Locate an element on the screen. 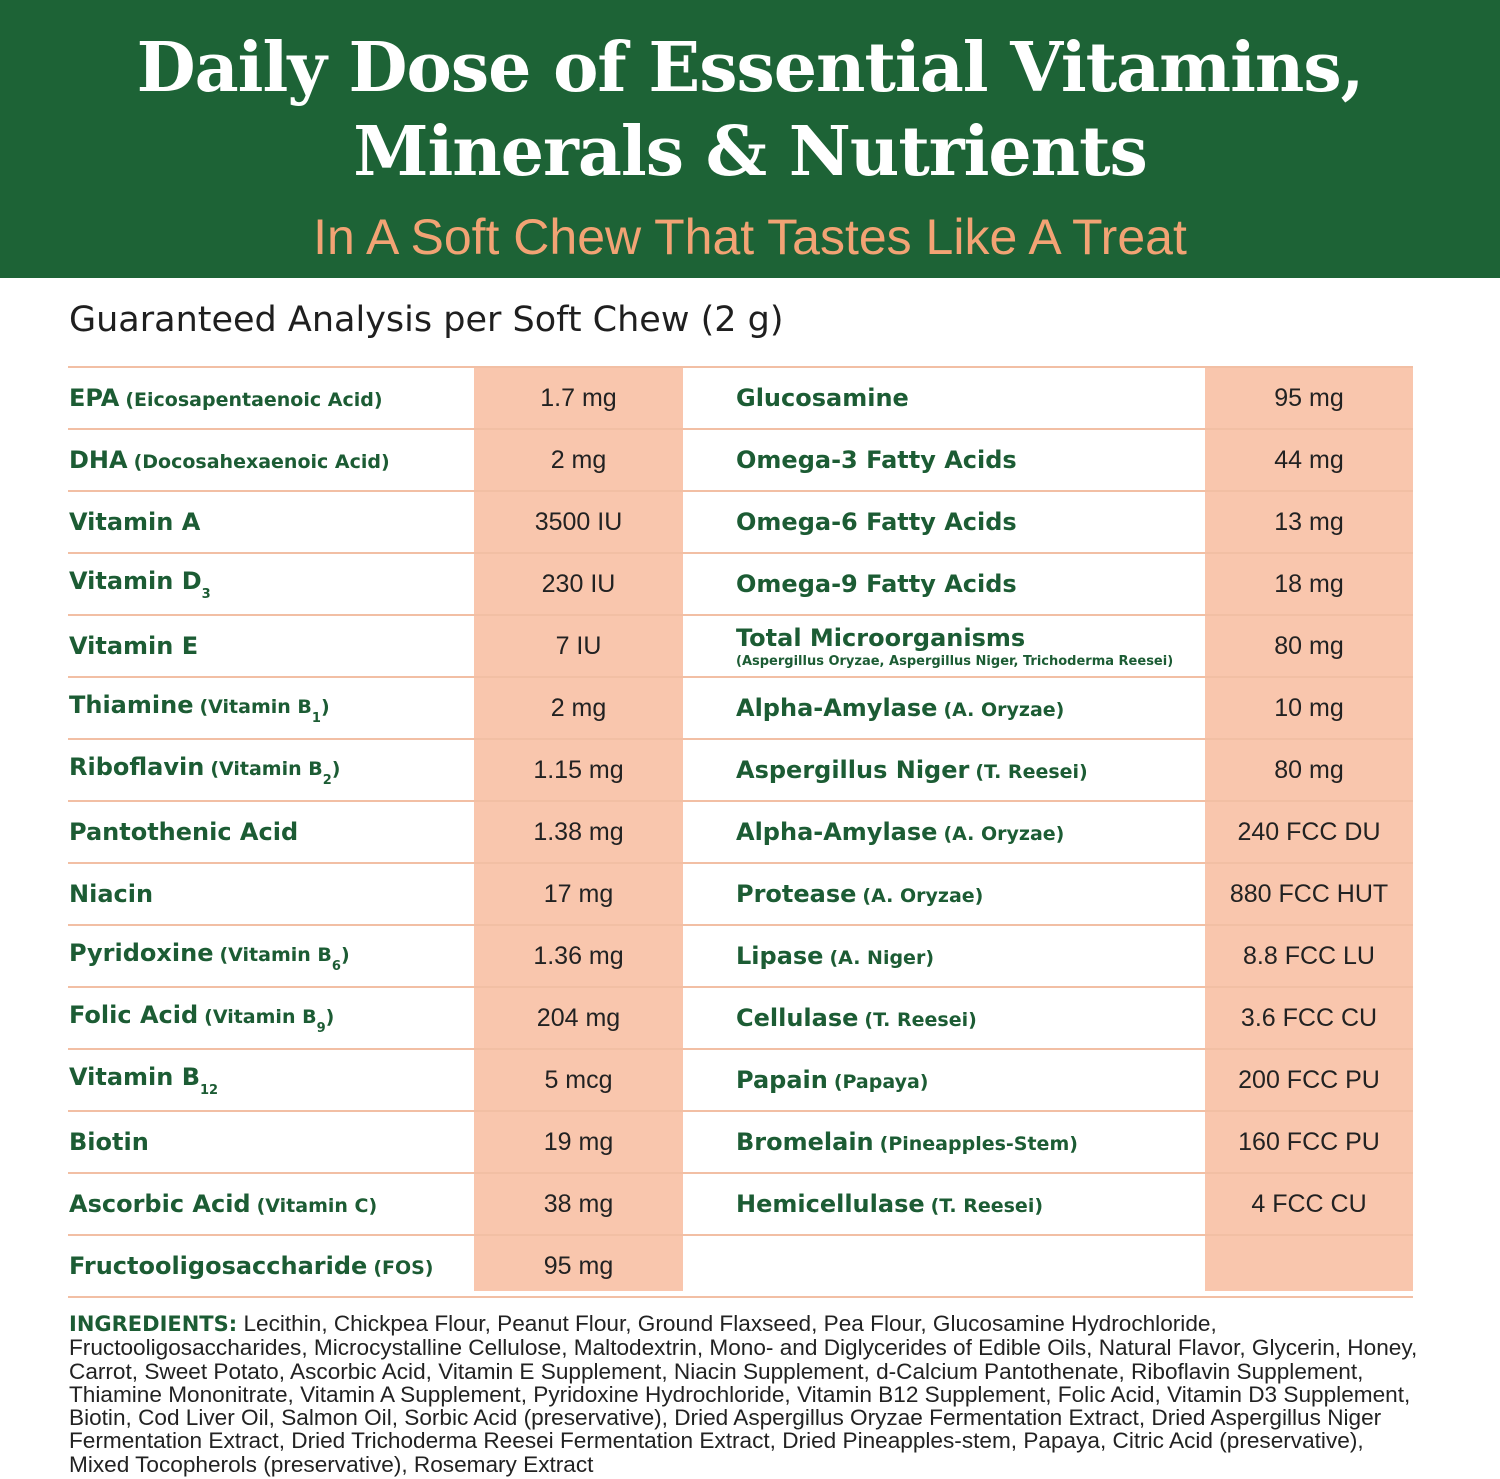 The image size is (1500, 1479). table-heading: Guaranteed Analysis per Soft Chew (2 g) is located at coordinates (426, 320).